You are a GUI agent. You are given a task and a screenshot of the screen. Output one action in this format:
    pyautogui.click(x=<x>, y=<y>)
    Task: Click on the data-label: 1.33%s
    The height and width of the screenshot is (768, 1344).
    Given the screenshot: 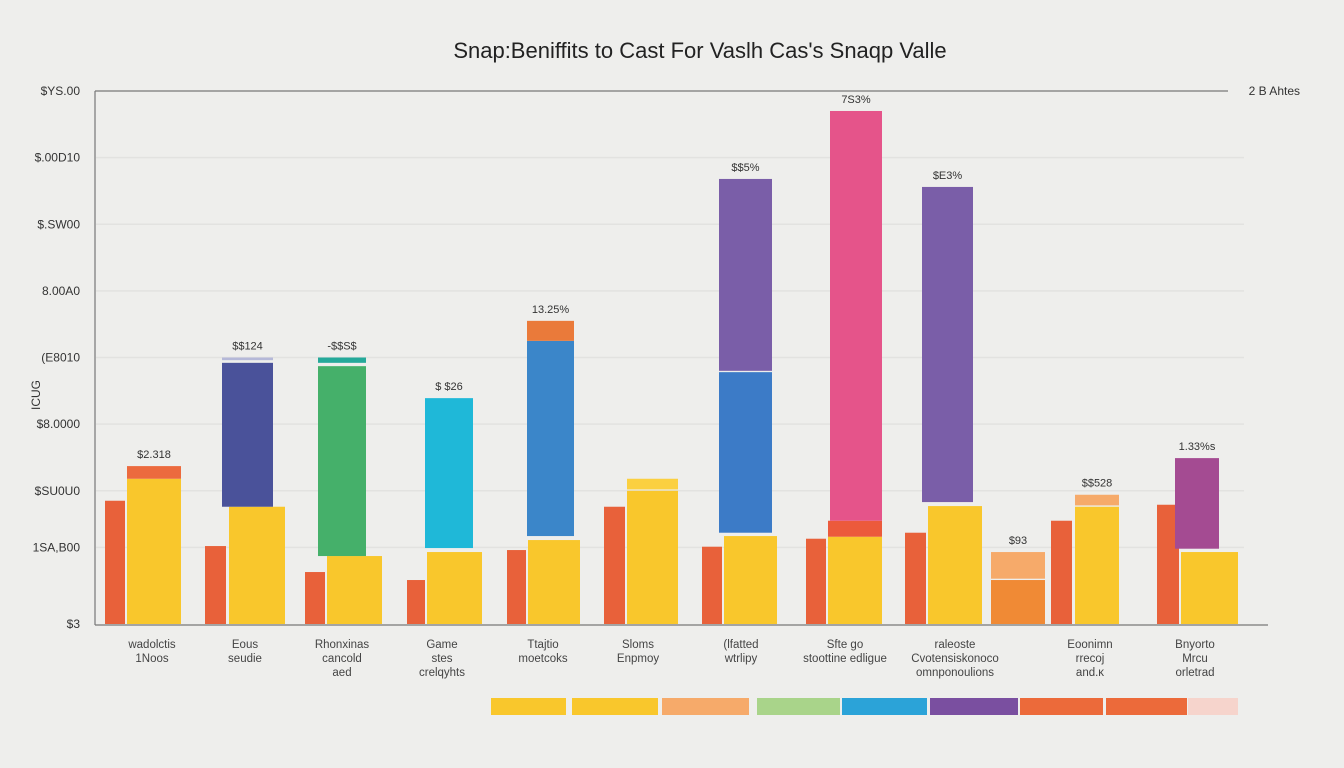 What is the action you would take?
    pyautogui.click(x=1197, y=447)
    